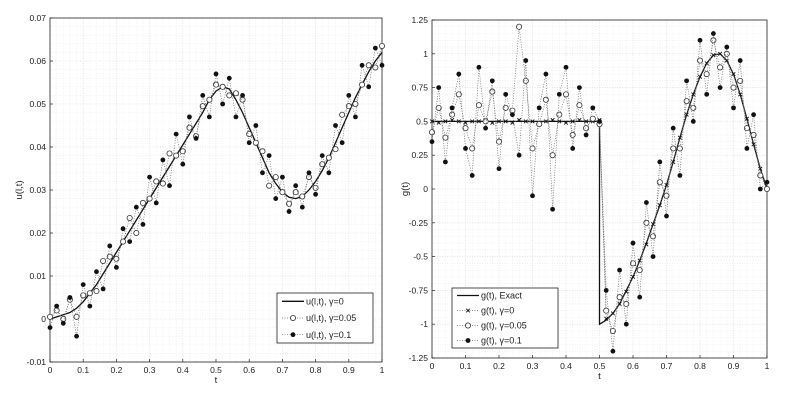 The width and height of the screenshot is (812, 408). I want to click on x-tick-label: 0.2, so click(116, 370).